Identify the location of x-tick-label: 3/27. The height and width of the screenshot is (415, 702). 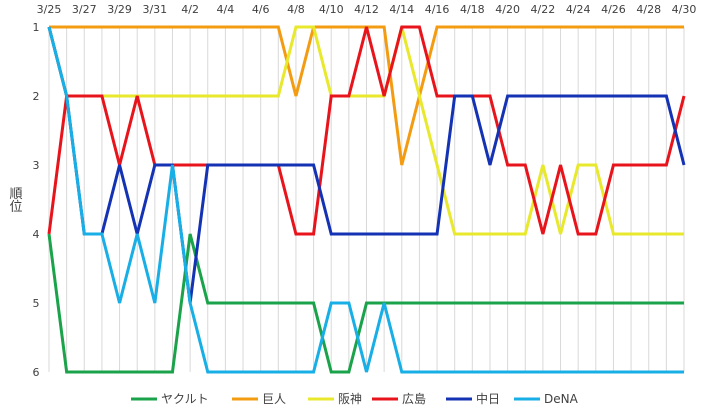
(84, 9).